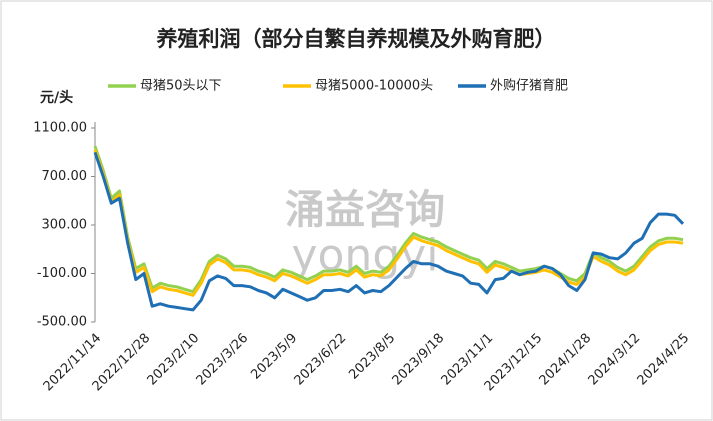  I want to click on y-tick-label: 300.00, so click(65, 225).